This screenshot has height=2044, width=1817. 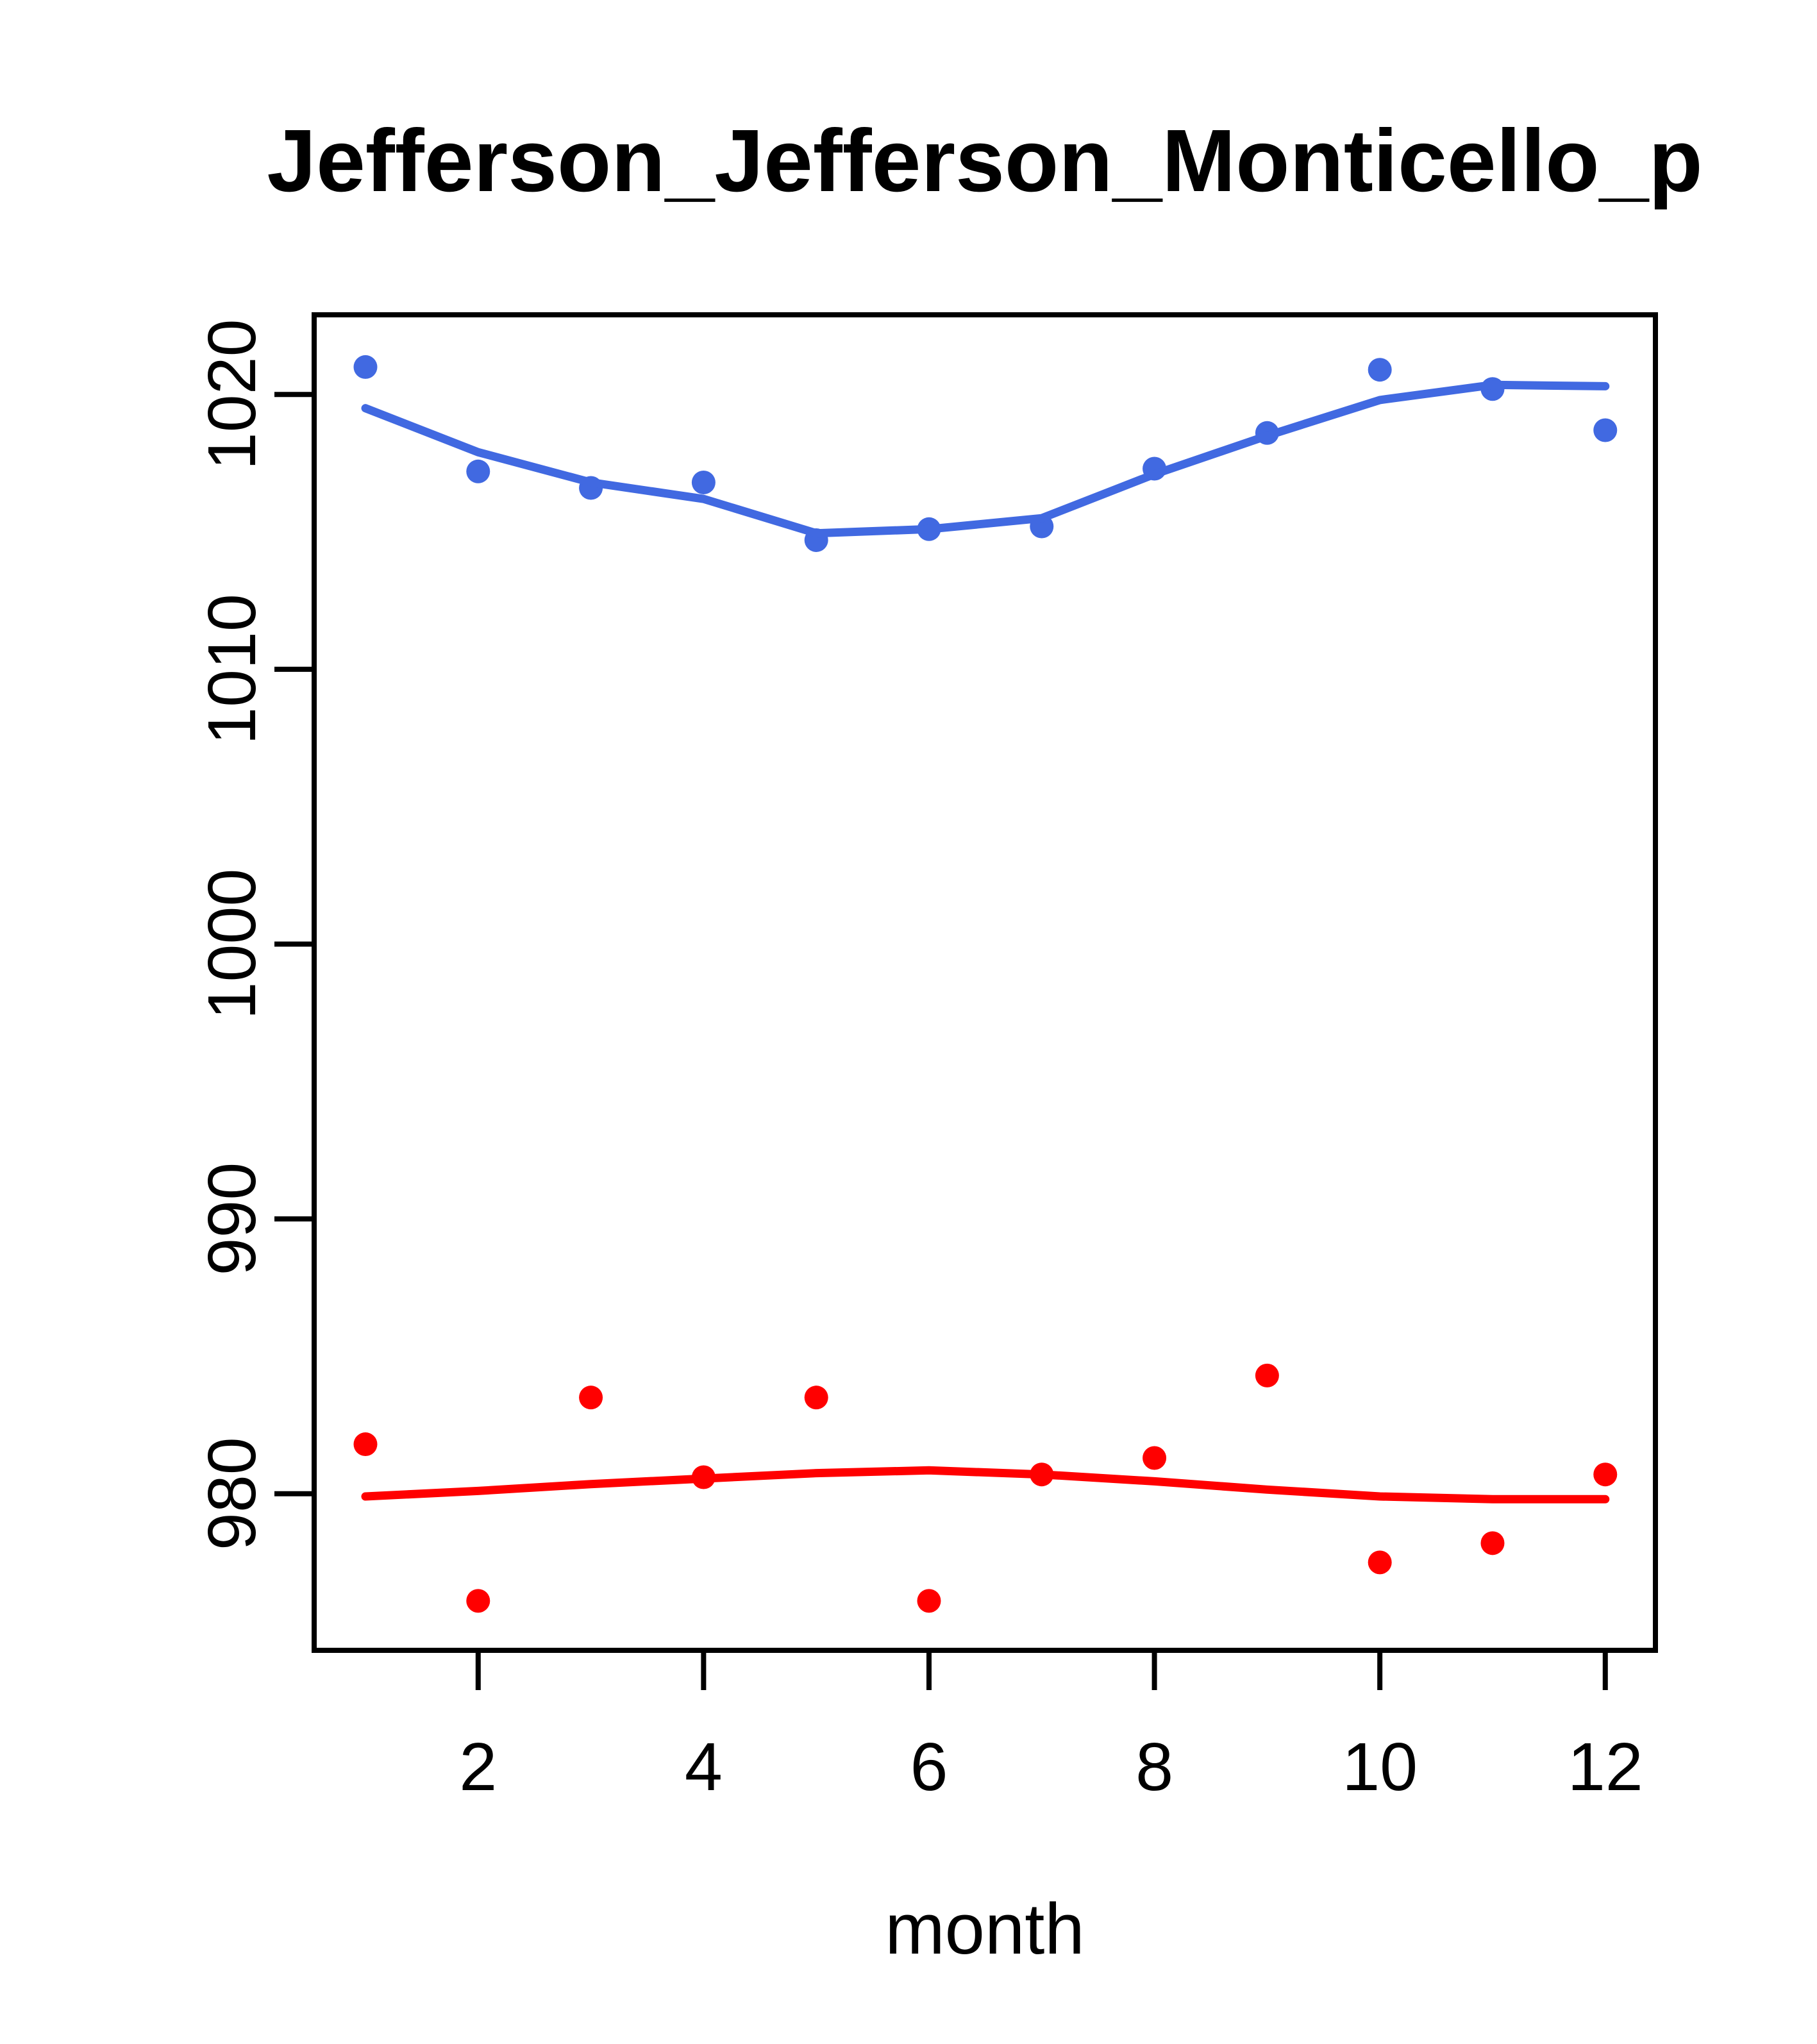 What do you see at coordinates (984, 161) in the screenshot?
I see `chart-title: Jefferson_Jefferson_Monticello_p` at bounding box center [984, 161].